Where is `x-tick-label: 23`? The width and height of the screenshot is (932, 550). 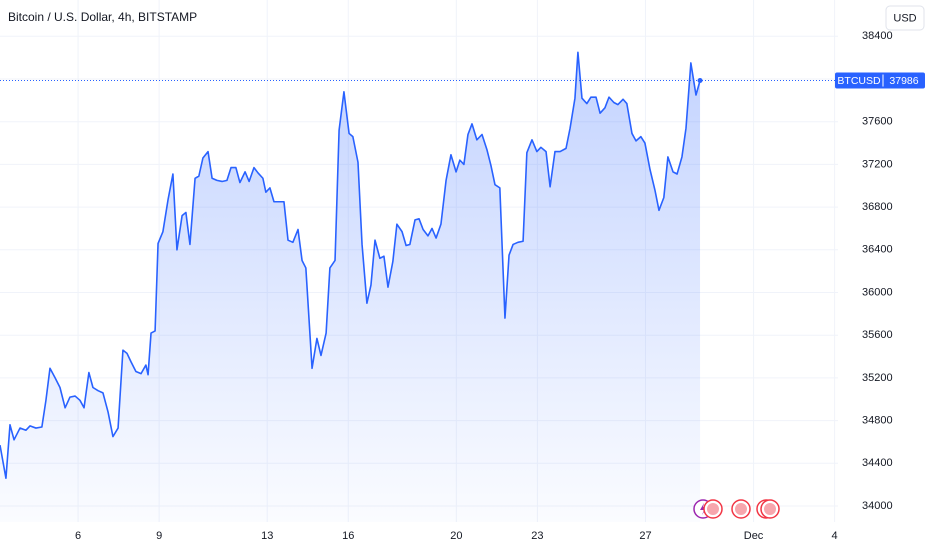 x-tick-label: 23 is located at coordinates (537, 536).